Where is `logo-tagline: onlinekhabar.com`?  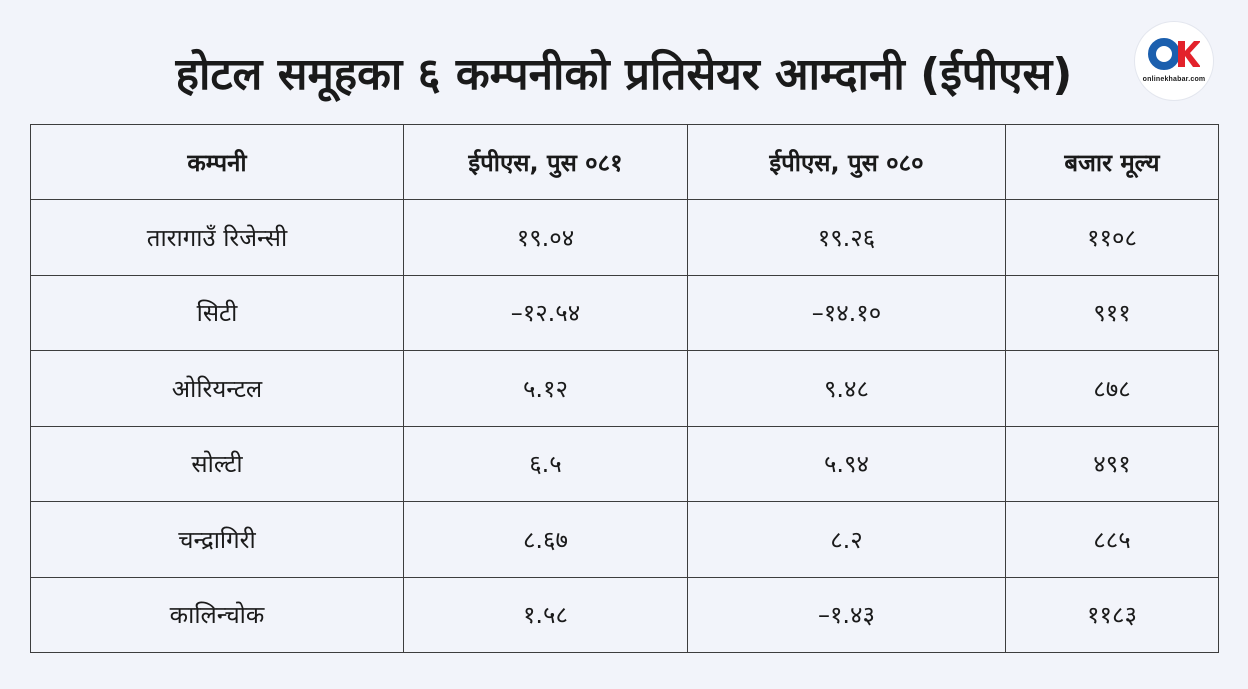 logo-tagline: onlinekhabar.com is located at coordinates (1174, 79).